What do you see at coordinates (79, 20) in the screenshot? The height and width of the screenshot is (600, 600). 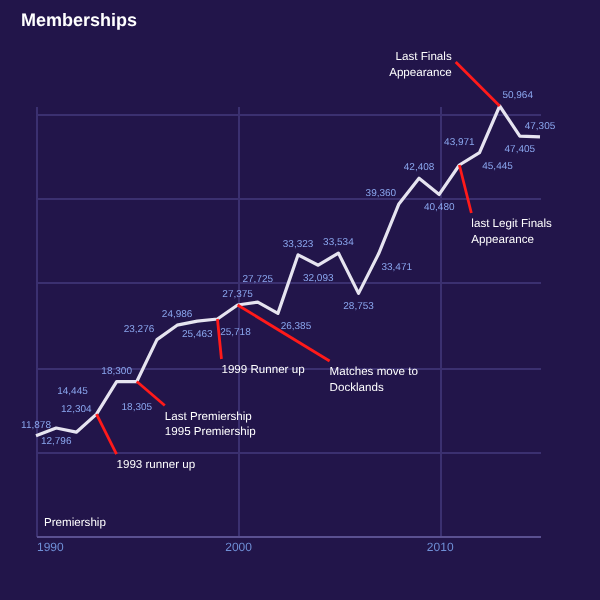 I see `chart-title: Memberships` at bounding box center [79, 20].